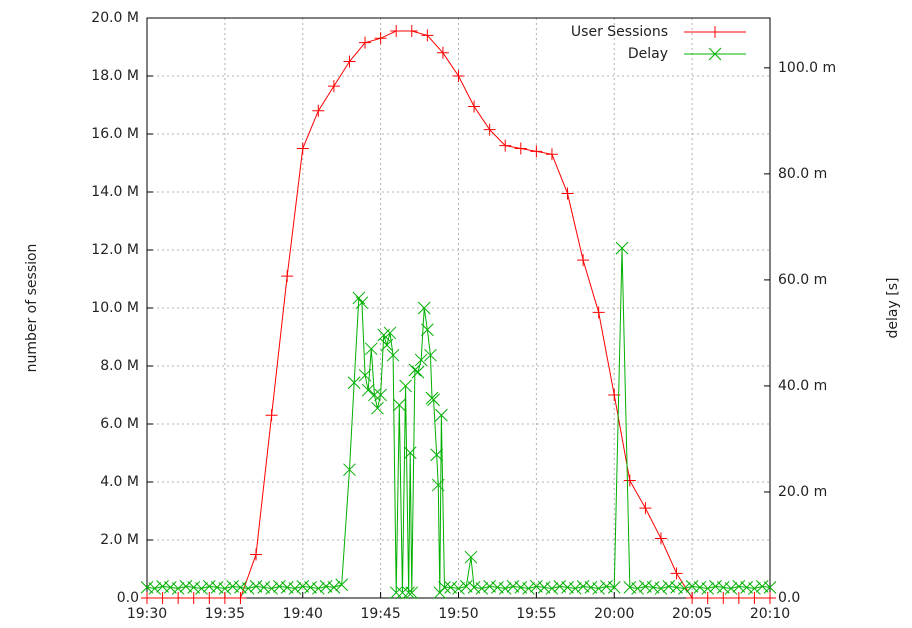  What do you see at coordinates (536, 614) in the screenshot?
I see `x-tick-label: 19:55` at bounding box center [536, 614].